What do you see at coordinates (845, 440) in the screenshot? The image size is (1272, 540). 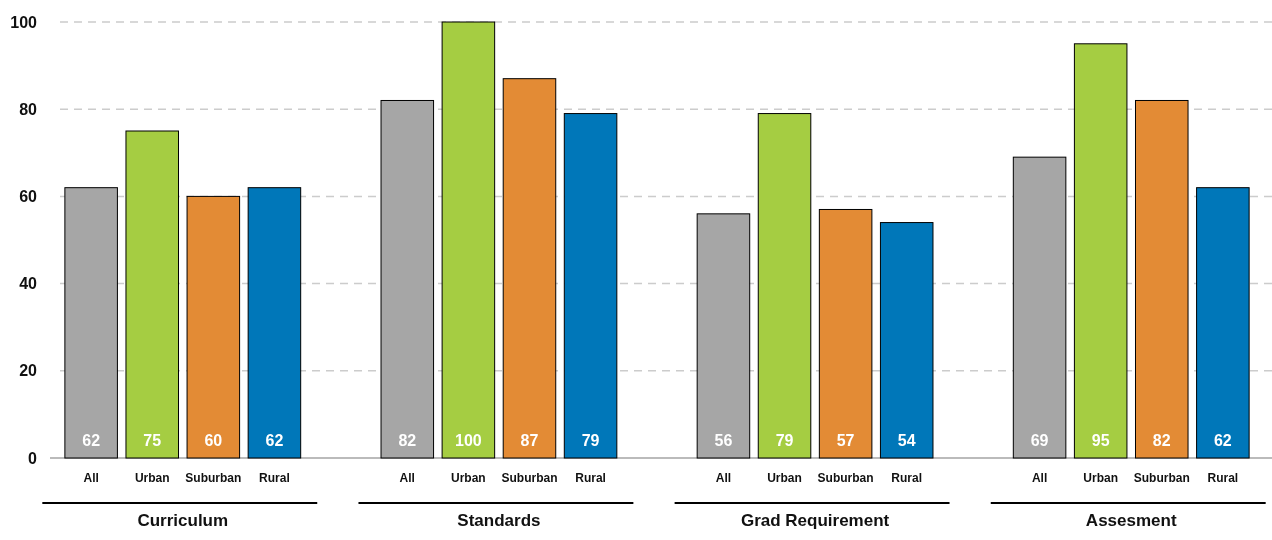 I see `data-label: 57` at bounding box center [845, 440].